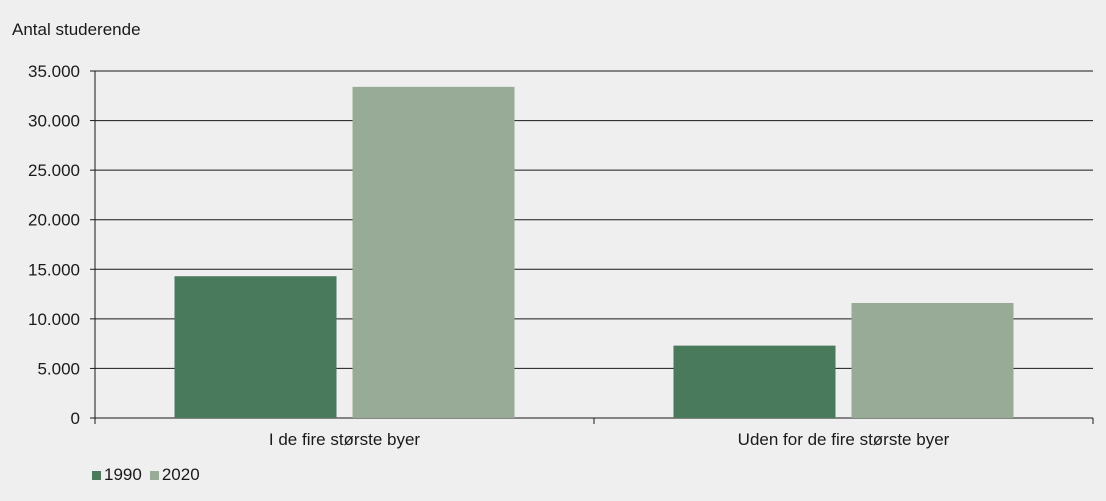 Image resolution: width=1106 pixels, height=501 pixels. Describe the element at coordinates (58, 368) in the screenshot. I see `y-tick-label: 5.000` at that location.